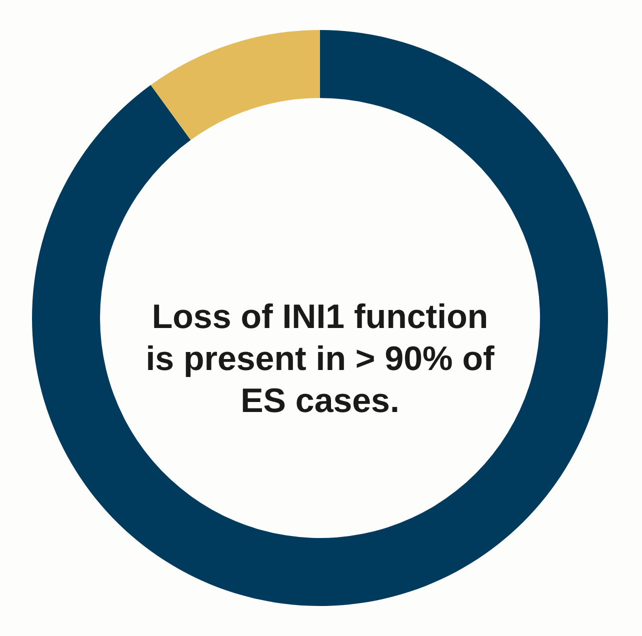 The height and width of the screenshot is (636, 642). Describe the element at coordinates (320, 359) in the screenshot. I see `text: Loss of INI1 function is present in > 90% of ES cases.` at that location.